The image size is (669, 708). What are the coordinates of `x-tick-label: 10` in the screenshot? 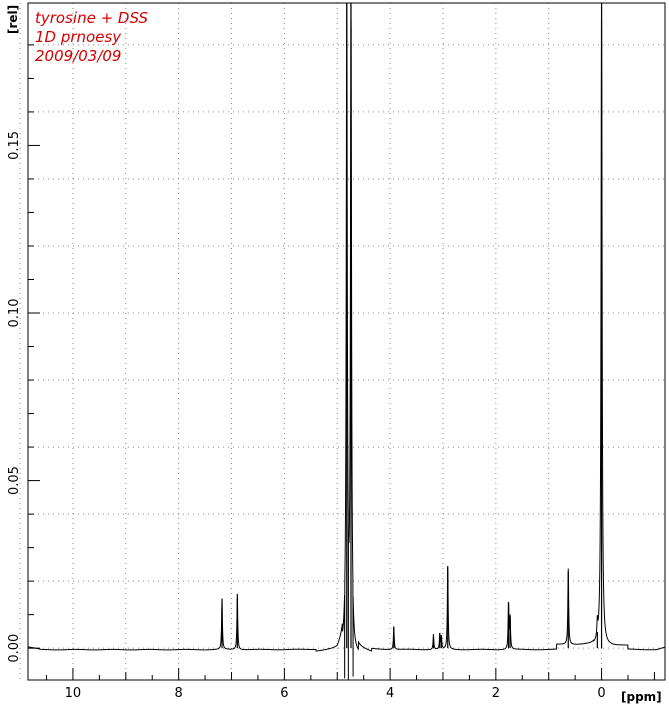 It's located at (73, 693).